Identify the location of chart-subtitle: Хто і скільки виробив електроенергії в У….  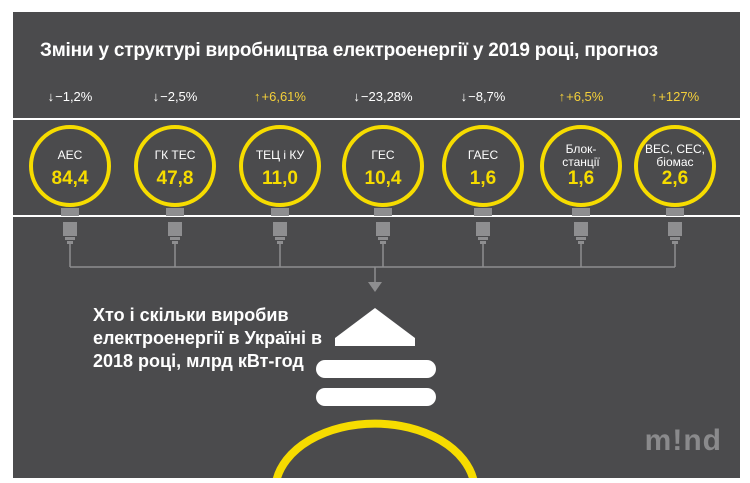
(208, 338).